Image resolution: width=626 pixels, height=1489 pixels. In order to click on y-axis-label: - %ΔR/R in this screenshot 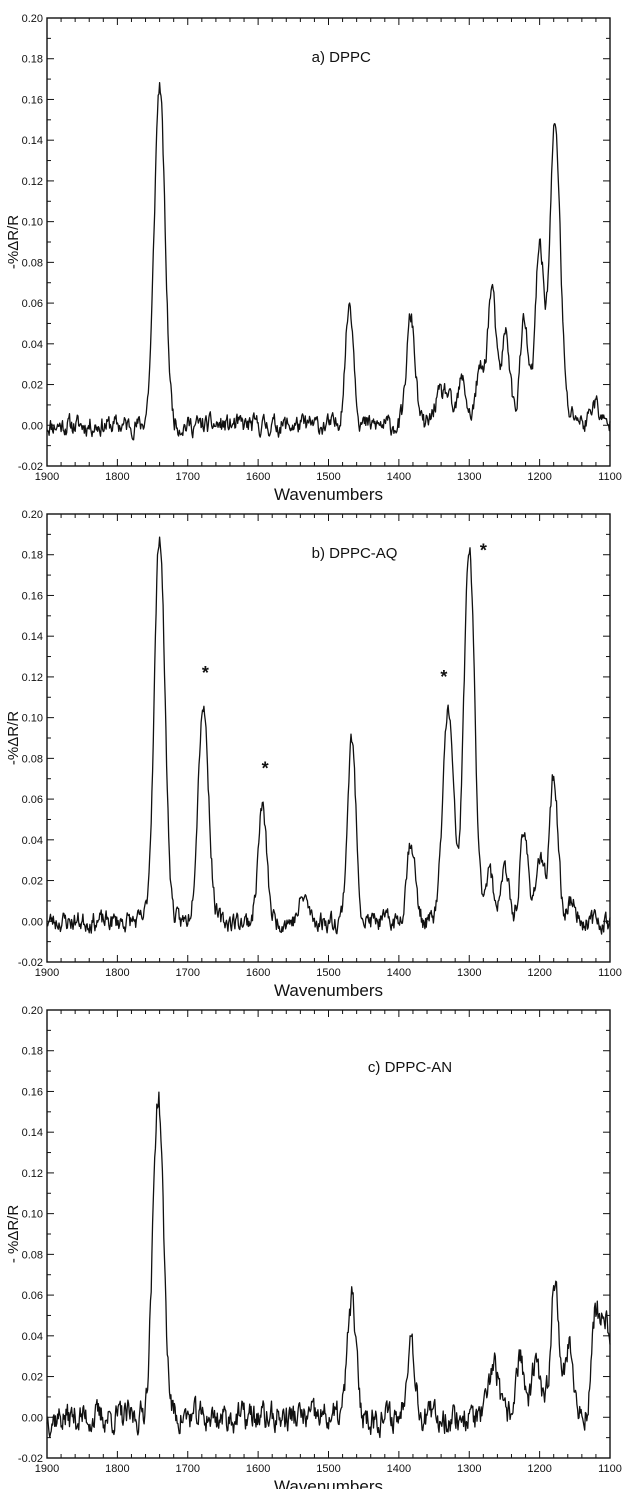, I will do `click(13, 1234)`.